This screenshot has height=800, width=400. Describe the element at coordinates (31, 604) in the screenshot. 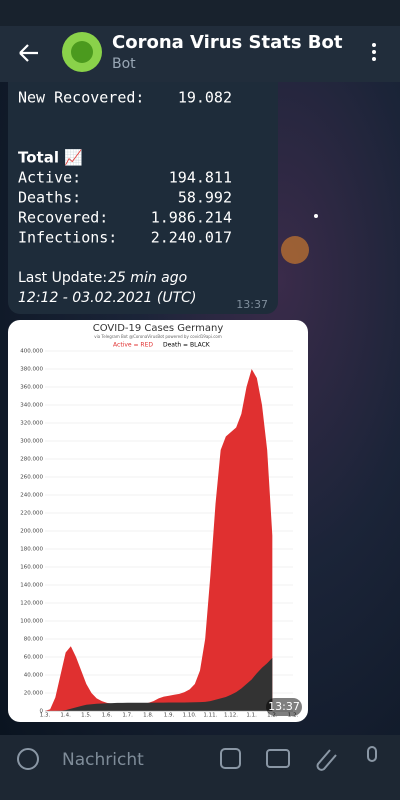

I see `y-tick-label: 120.000` at that location.